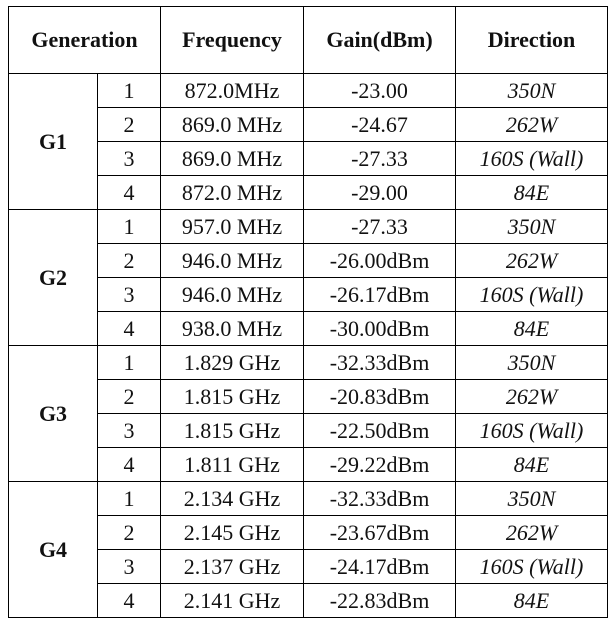  I want to click on generation-label: G1, so click(53, 141).